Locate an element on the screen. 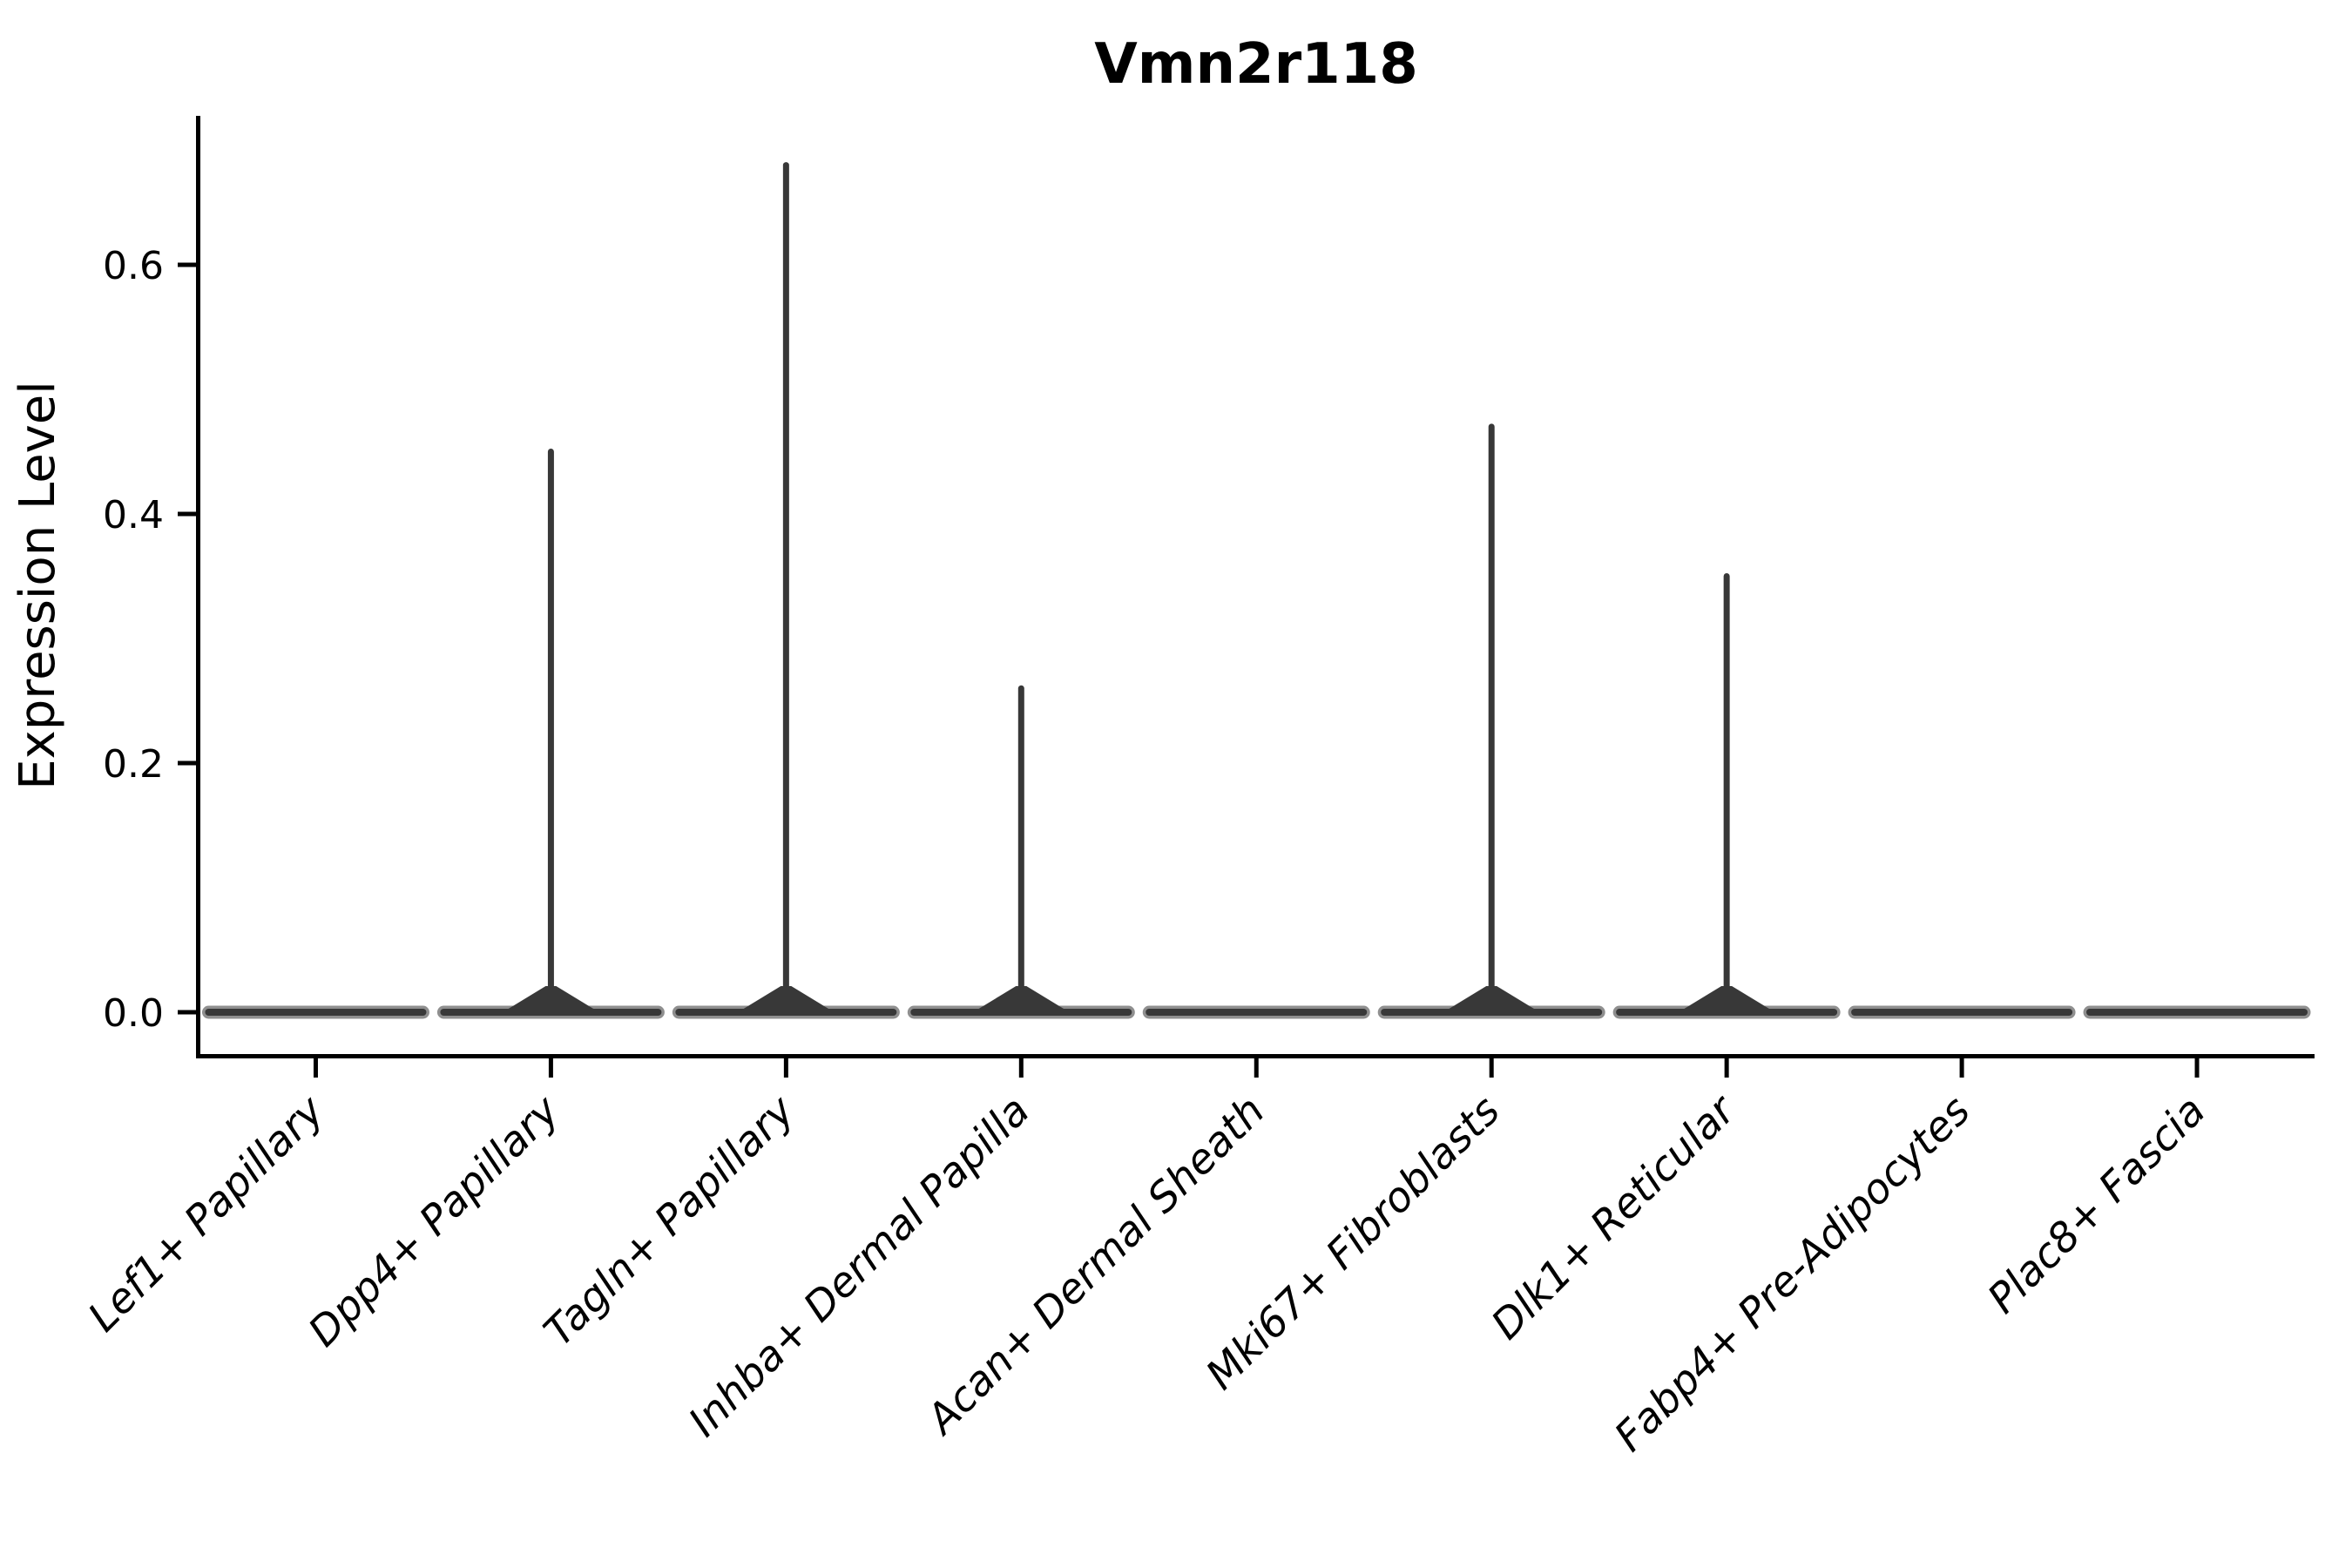  y-tick-label: 0.0 is located at coordinates (134, 1014).